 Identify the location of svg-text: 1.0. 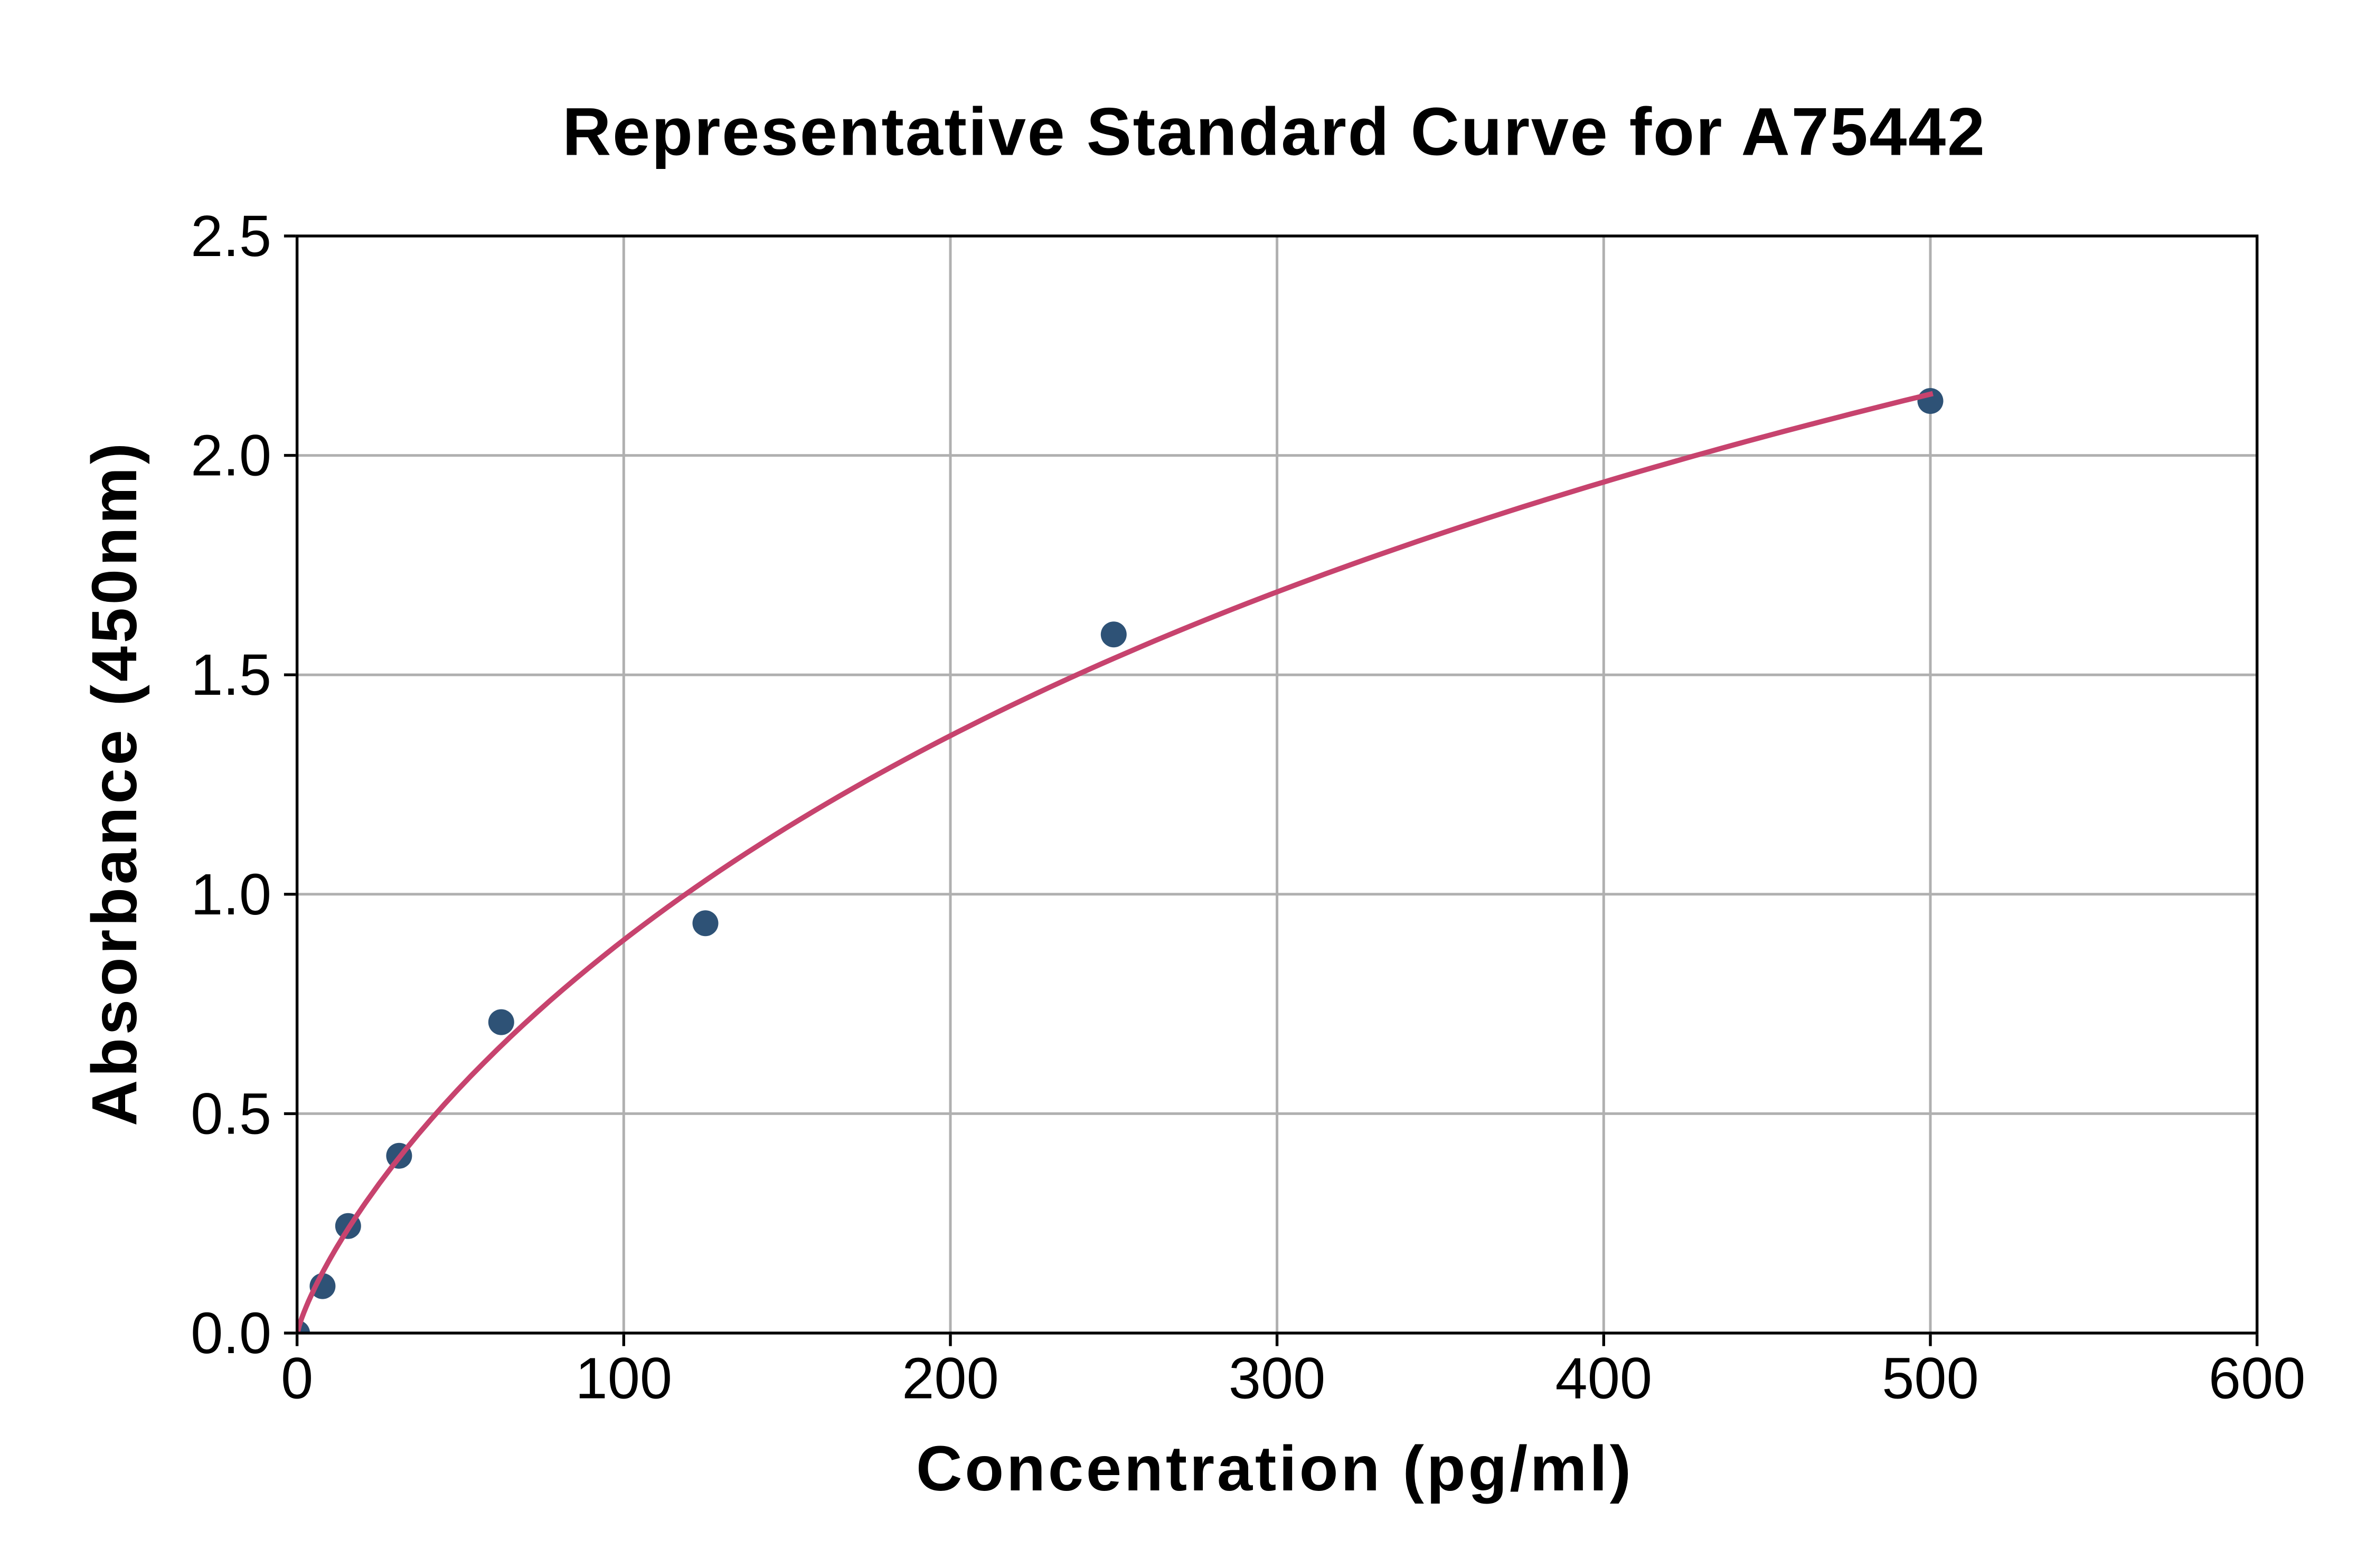
(231, 894).